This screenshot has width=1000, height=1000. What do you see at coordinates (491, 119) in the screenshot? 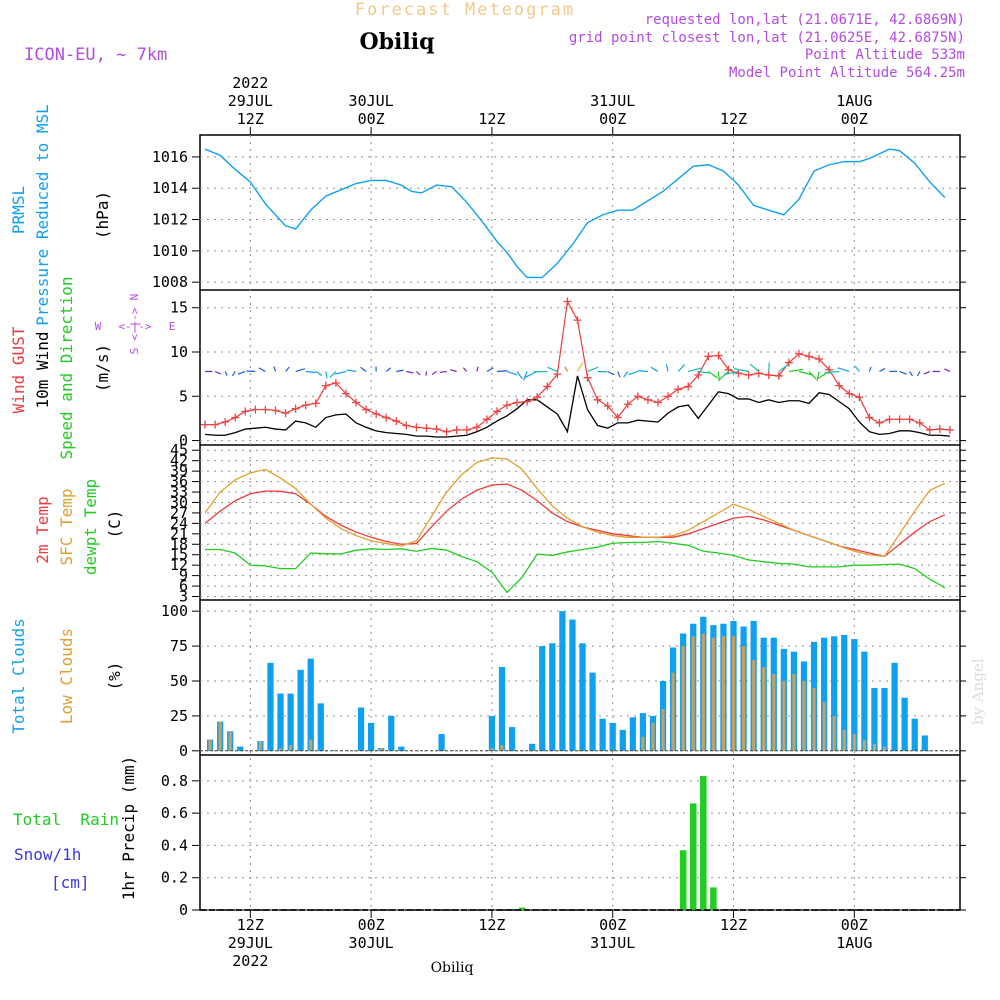
I see `time-label-top: 12Z` at bounding box center [491, 119].